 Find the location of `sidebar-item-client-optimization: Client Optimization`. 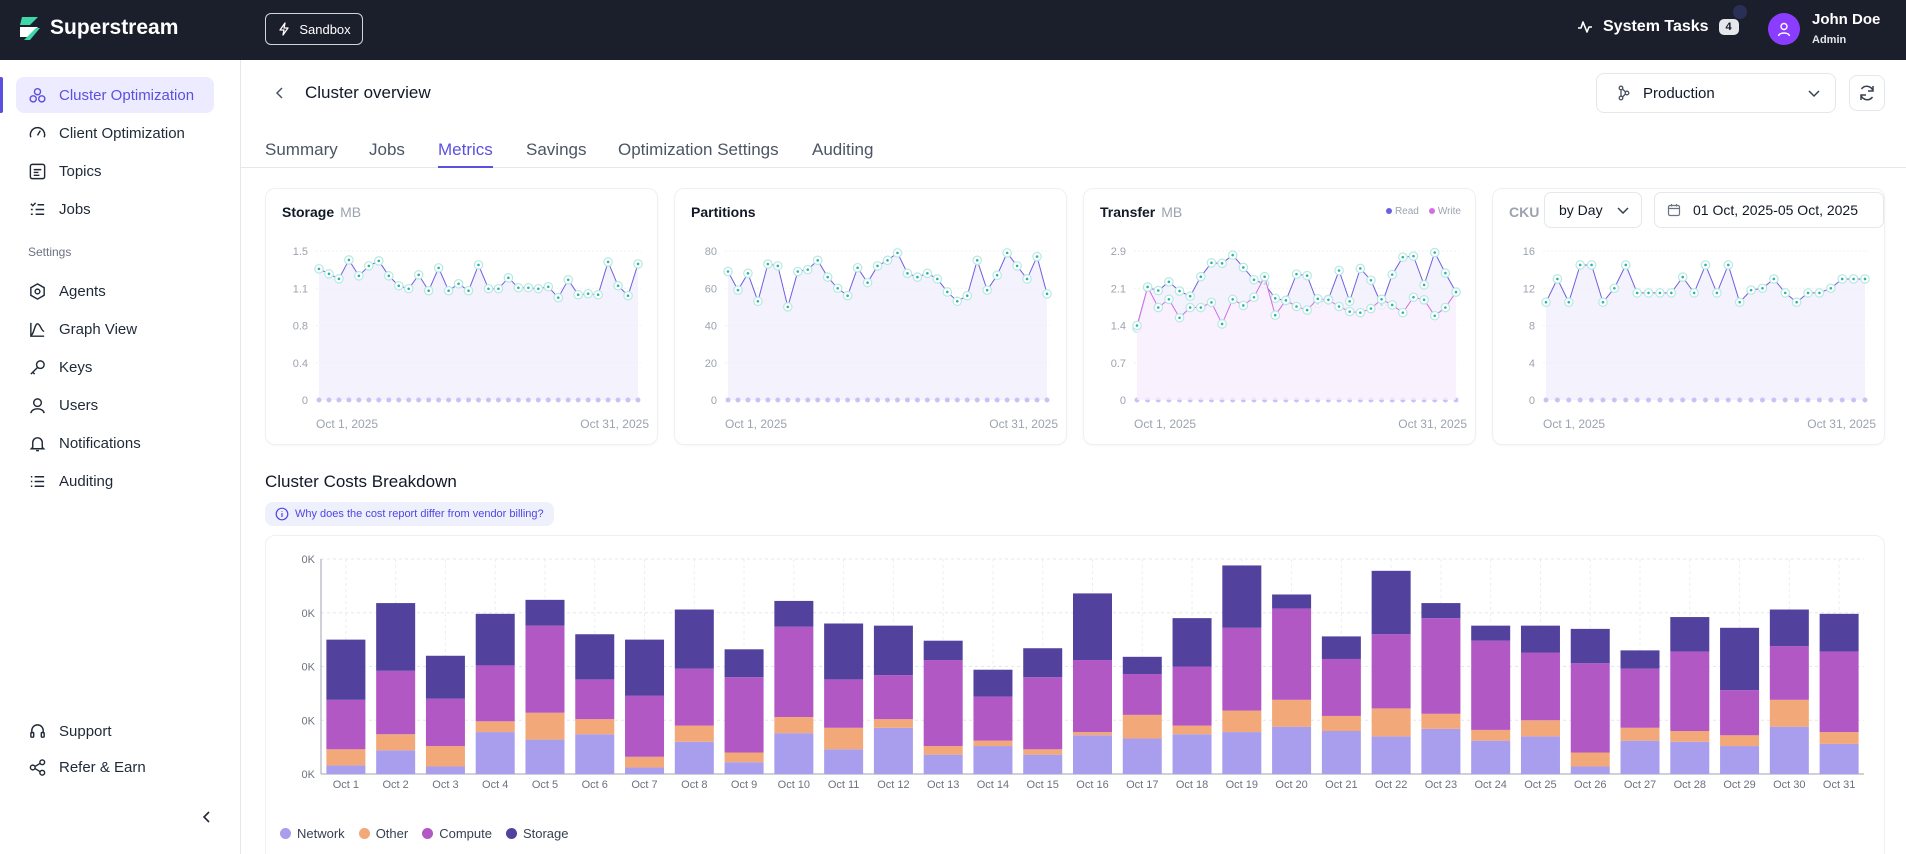

sidebar-item-client-optimization: Client Optimization is located at coordinates (115, 133).